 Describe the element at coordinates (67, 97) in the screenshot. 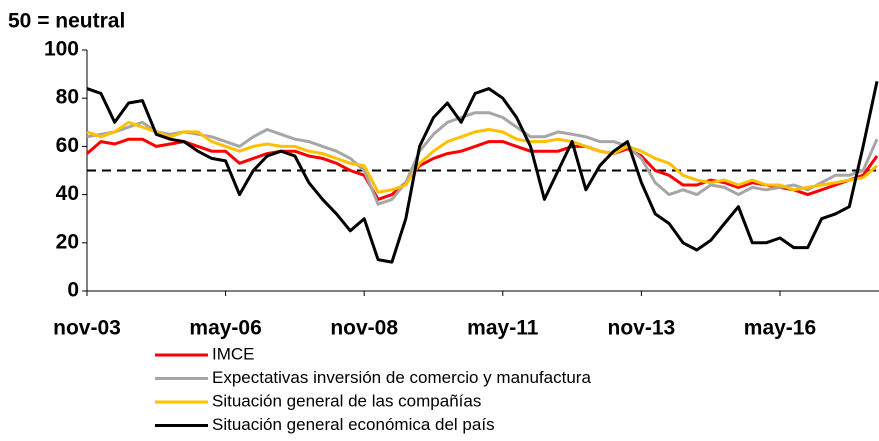

I see `y-tick-label: 80` at that location.